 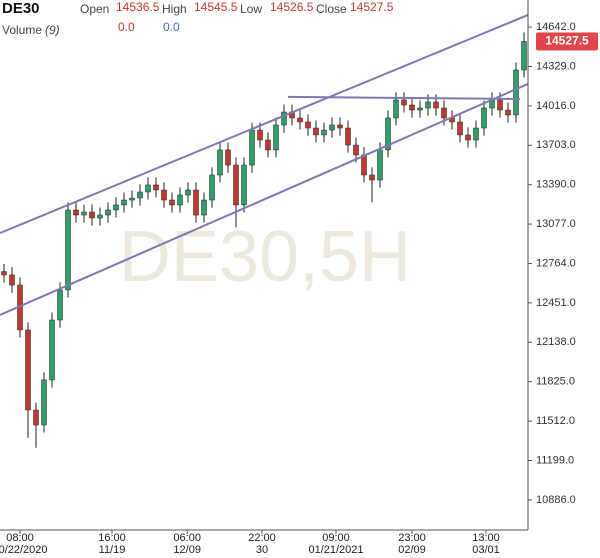 I want to click on x-tick-date: 30, so click(x=262, y=550).